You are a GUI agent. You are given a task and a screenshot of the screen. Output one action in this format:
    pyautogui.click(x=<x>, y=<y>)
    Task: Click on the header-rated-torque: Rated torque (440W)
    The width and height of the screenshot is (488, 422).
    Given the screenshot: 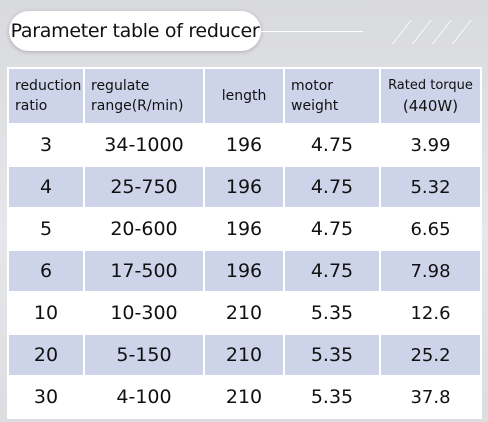 What is the action you would take?
    pyautogui.click(x=430, y=96)
    